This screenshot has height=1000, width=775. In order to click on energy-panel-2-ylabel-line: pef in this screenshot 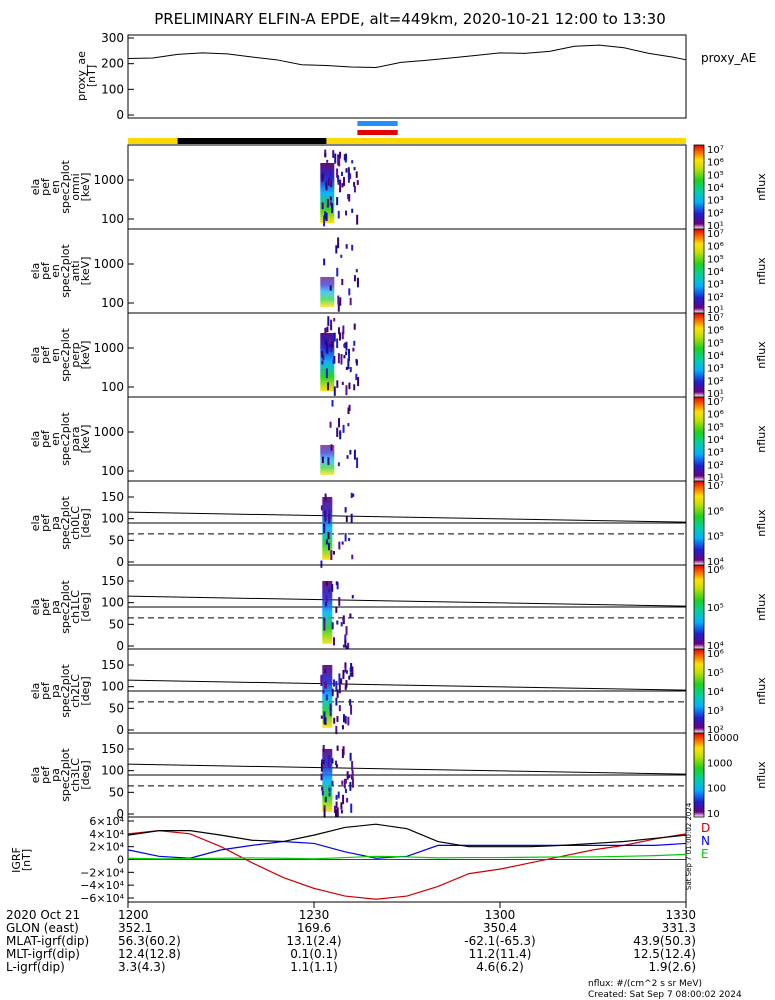, I will do `click(45, 354)`.